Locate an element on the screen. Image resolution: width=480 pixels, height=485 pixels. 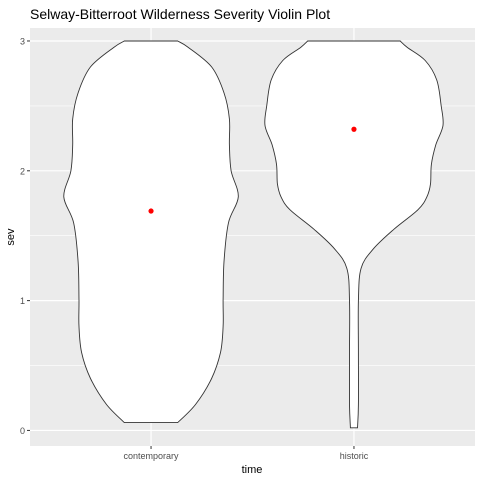
y-tick-label: 2 is located at coordinates (22, 171).